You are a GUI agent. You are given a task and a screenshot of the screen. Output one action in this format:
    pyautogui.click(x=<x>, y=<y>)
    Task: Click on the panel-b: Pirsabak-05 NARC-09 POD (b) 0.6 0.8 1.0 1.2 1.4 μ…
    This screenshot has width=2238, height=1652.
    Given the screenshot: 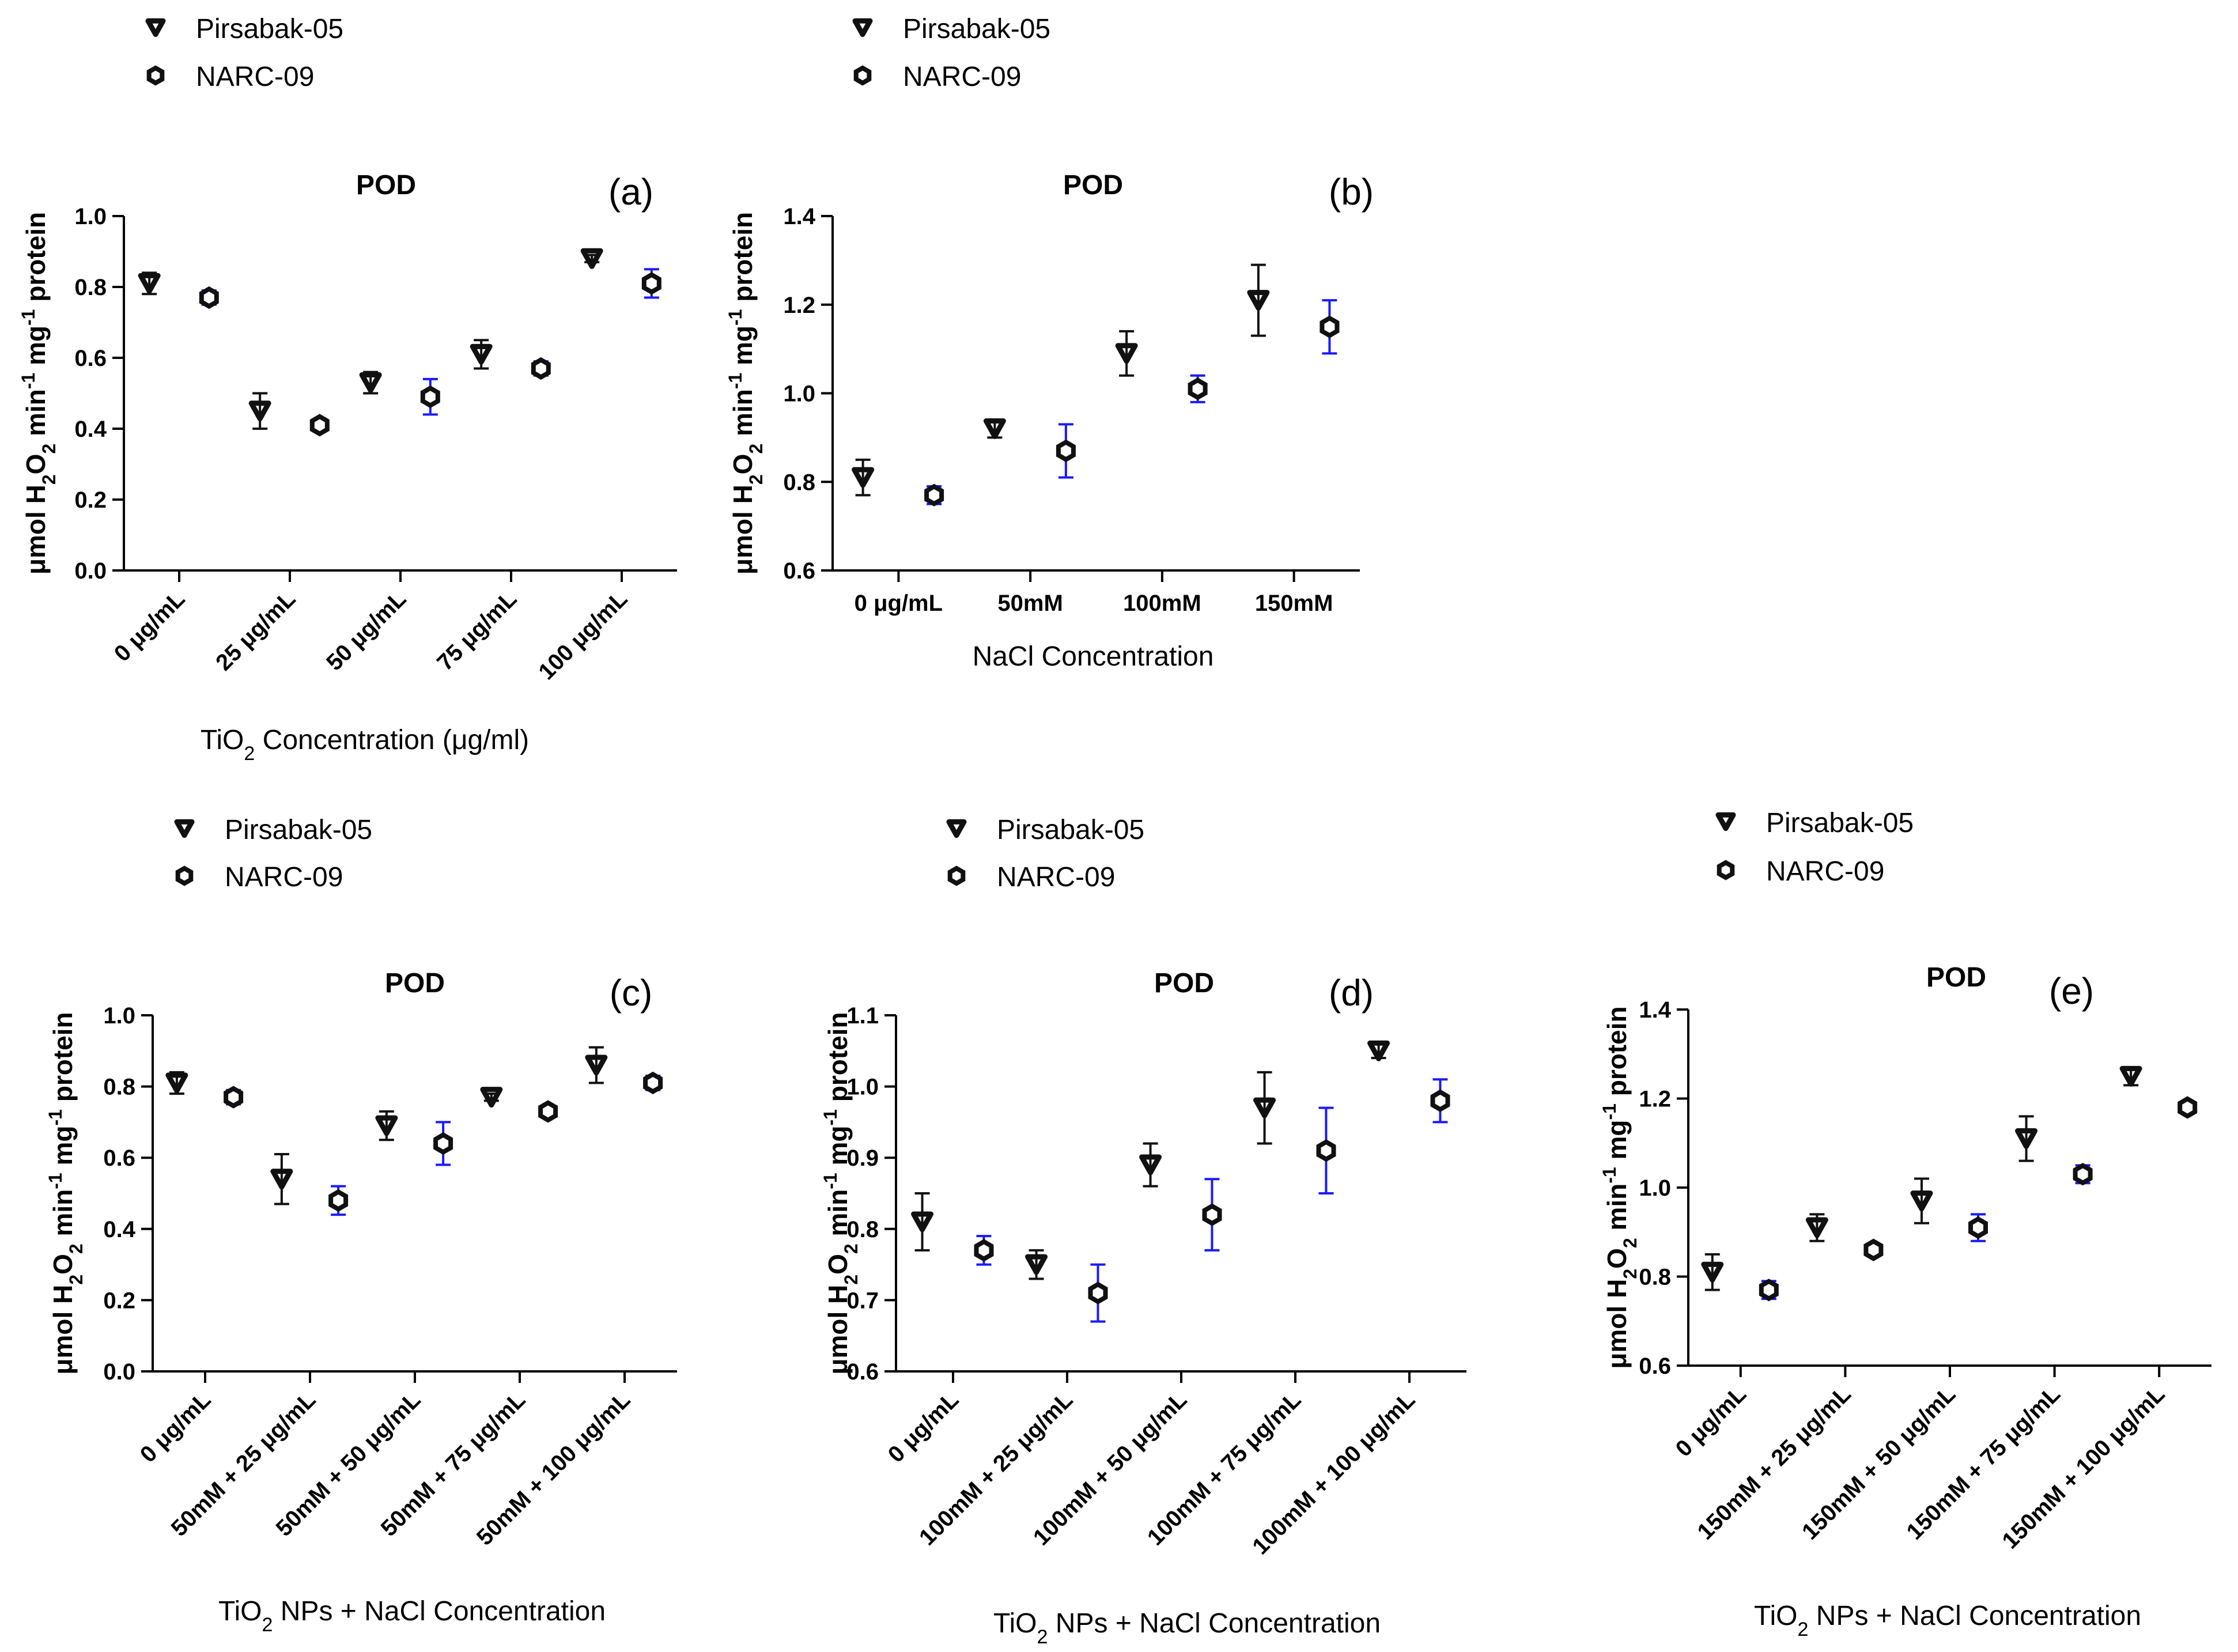 What is the action you would take?
    pyautogui.click(x=1049, y=343)
    